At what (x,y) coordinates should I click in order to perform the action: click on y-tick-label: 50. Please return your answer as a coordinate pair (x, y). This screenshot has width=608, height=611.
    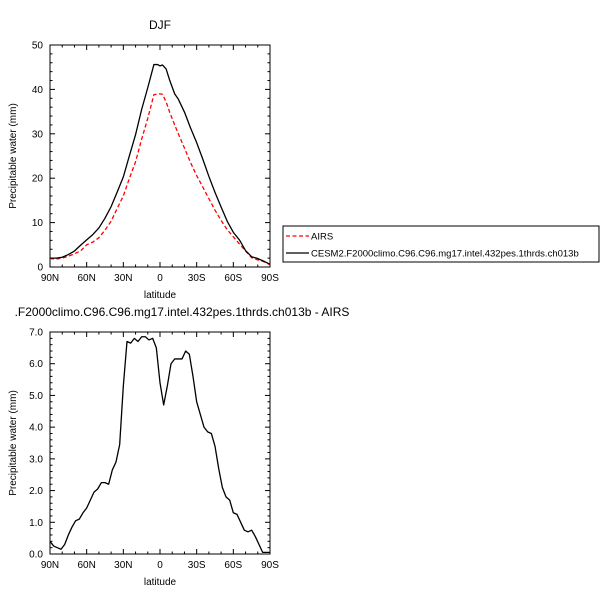
    Looking at the image, I should click on (38, 46).